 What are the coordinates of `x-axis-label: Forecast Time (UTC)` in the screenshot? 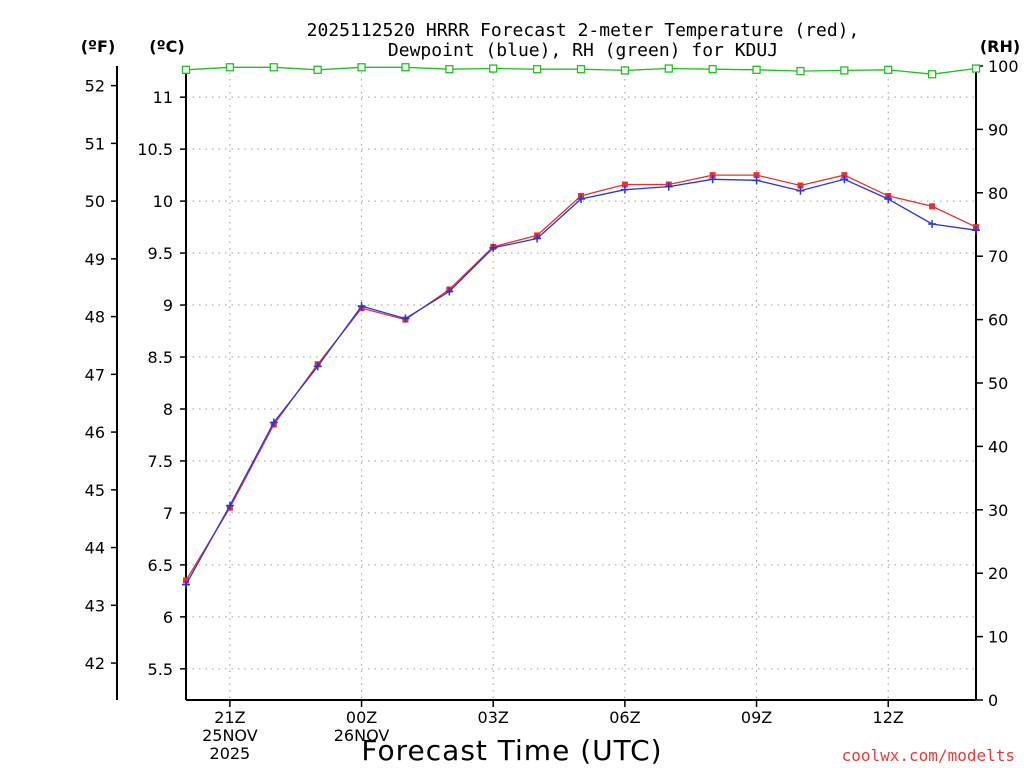 It's located at (511, 750).